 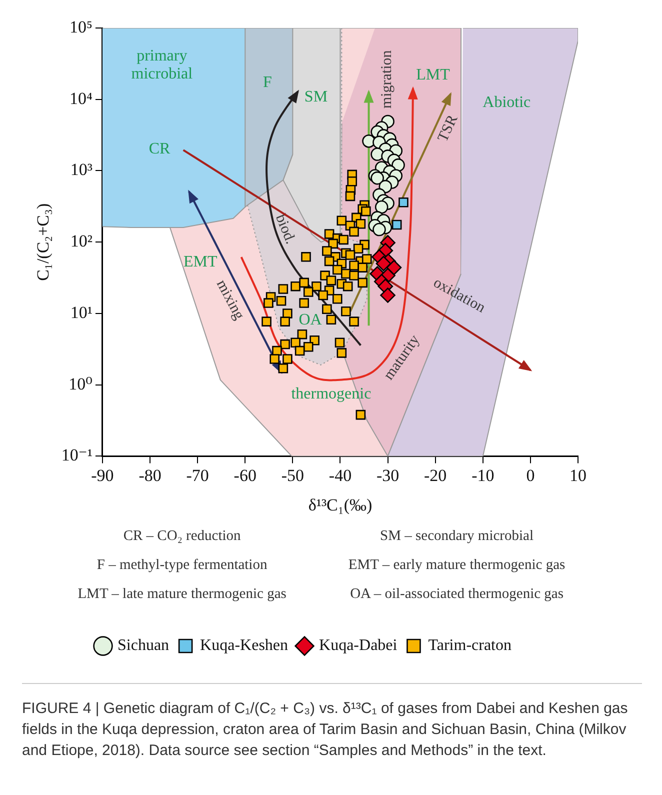 I want to click on annotation: migration, so click(x=386, y=79).